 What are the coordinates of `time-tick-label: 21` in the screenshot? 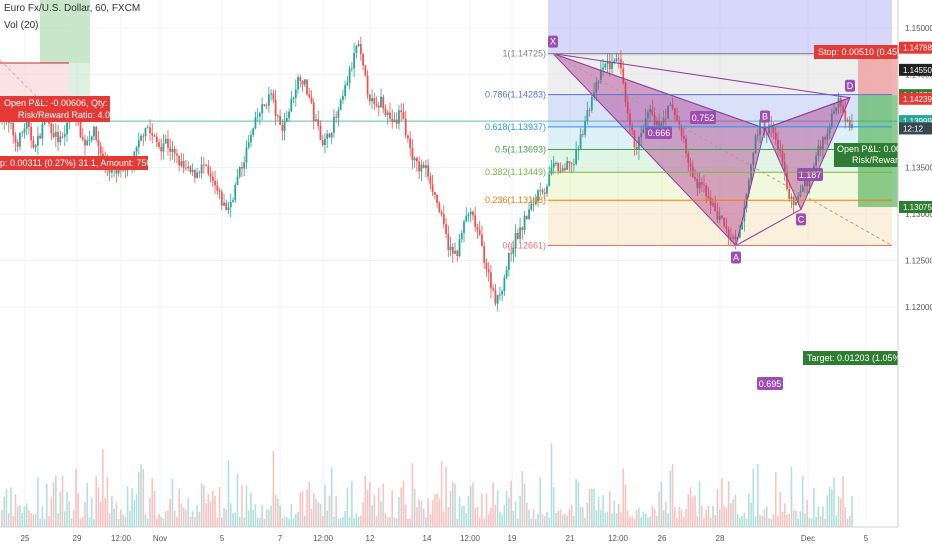 It's located at (570, 538).